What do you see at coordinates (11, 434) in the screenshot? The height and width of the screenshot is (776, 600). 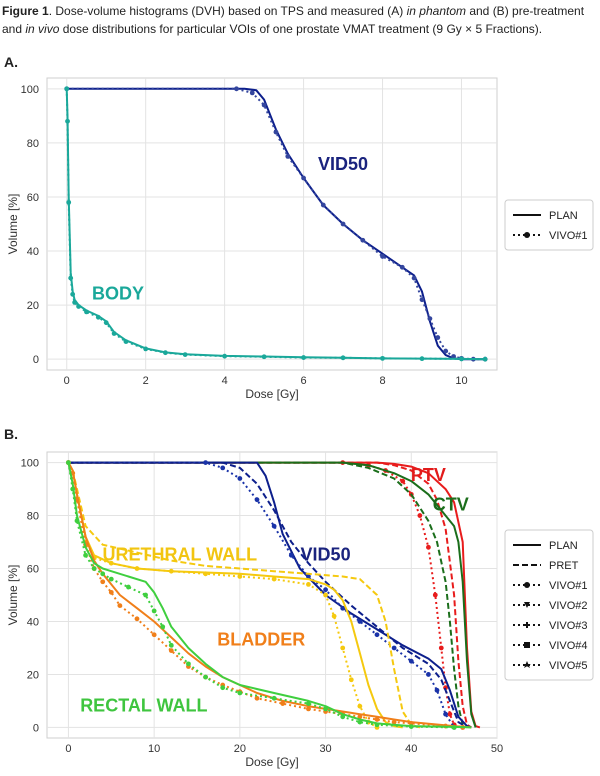 I see `panel-b-label: B.` at bounding box center [11, 434].